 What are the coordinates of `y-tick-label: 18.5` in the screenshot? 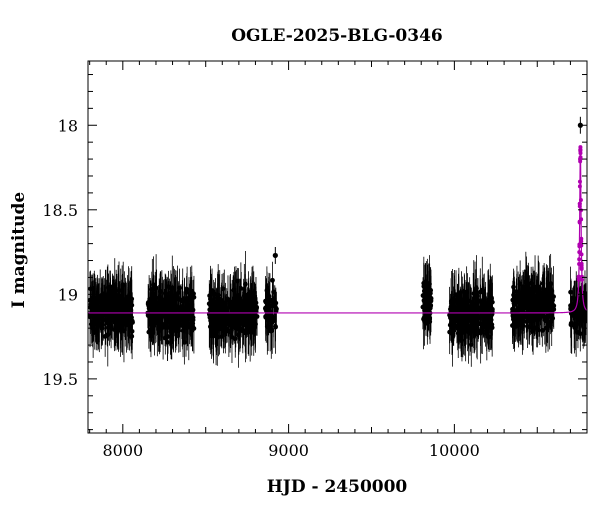 It's located at (60, 210).